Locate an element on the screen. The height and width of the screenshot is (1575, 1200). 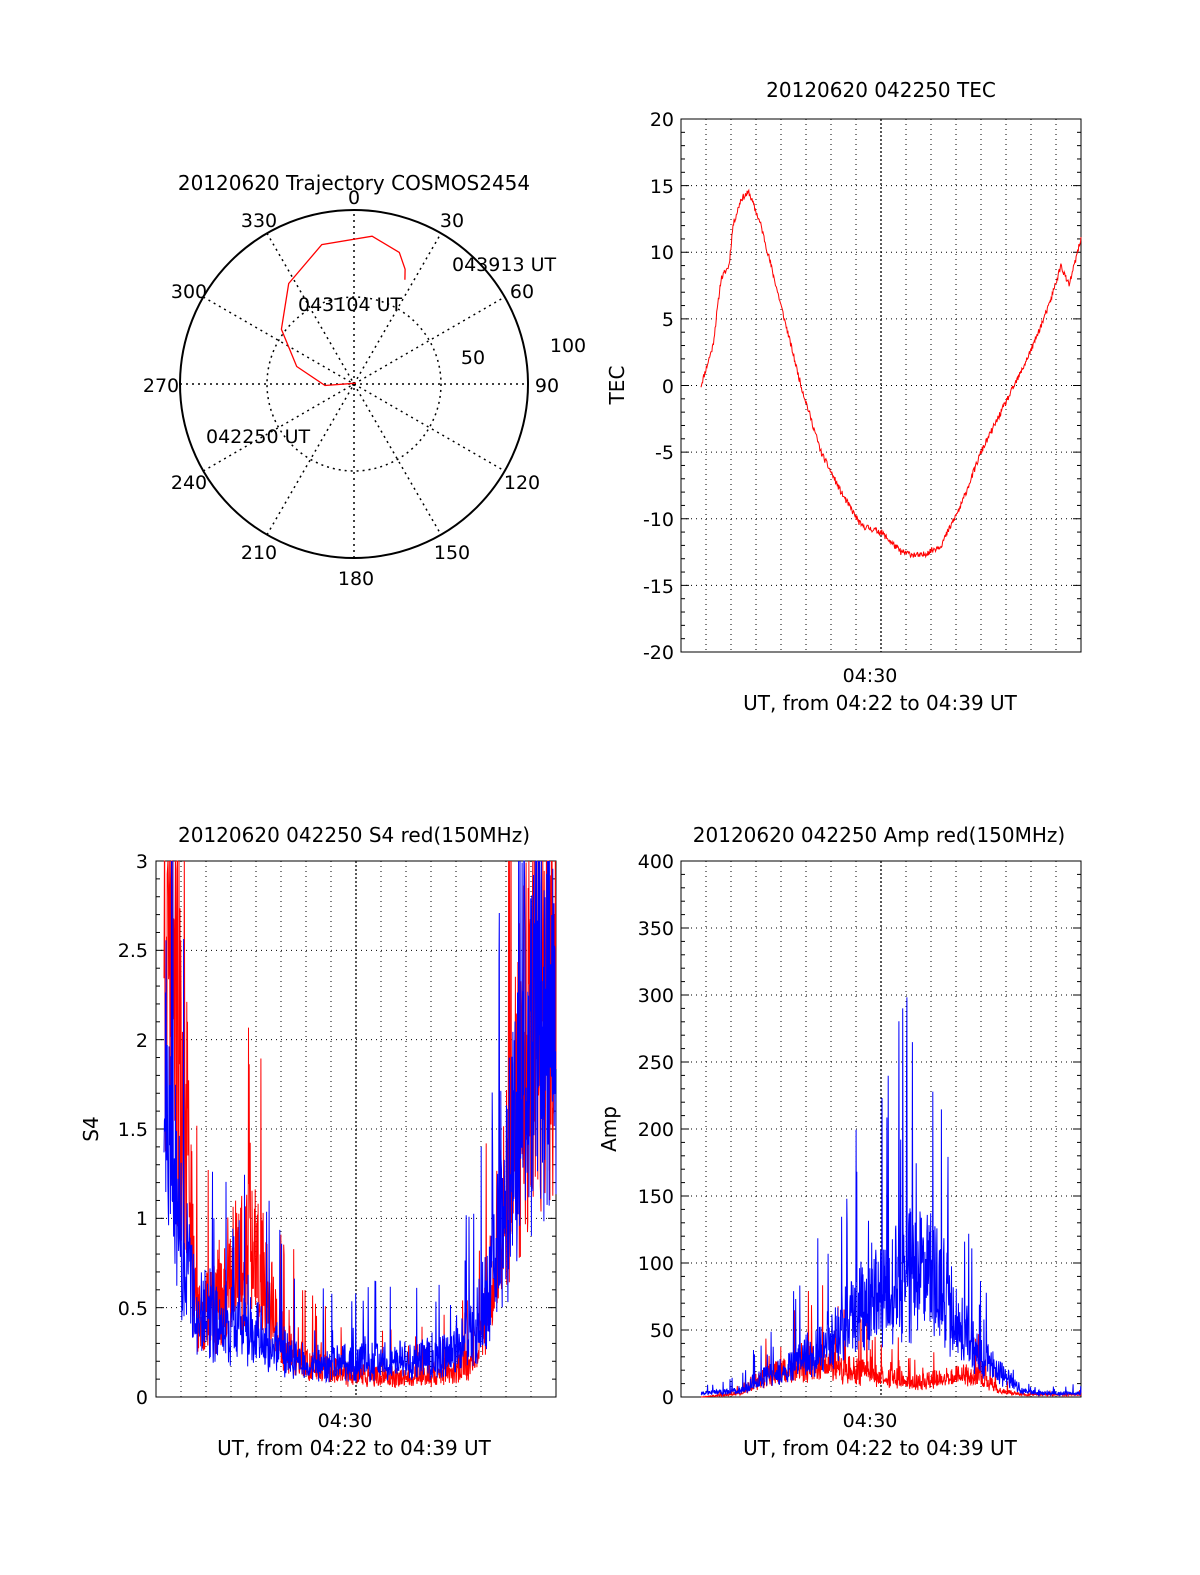
azimuth-label-300: 300 is located at coordinates (189, 292).